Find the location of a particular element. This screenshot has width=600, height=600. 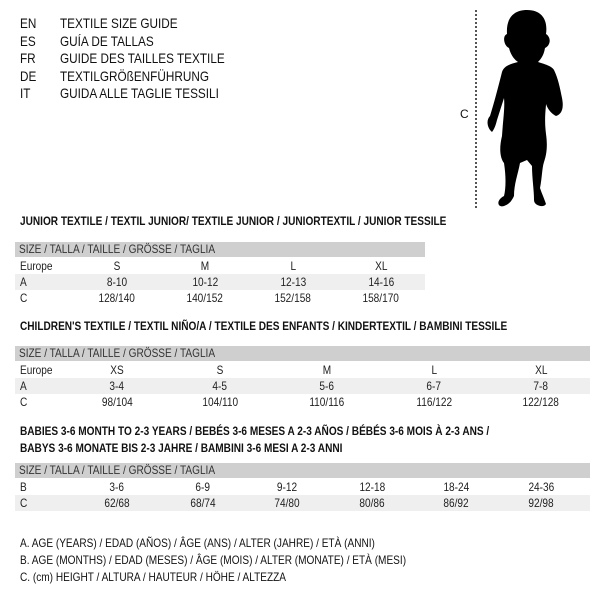

table-cell: 62/68 is located at coordinates (117, 503).